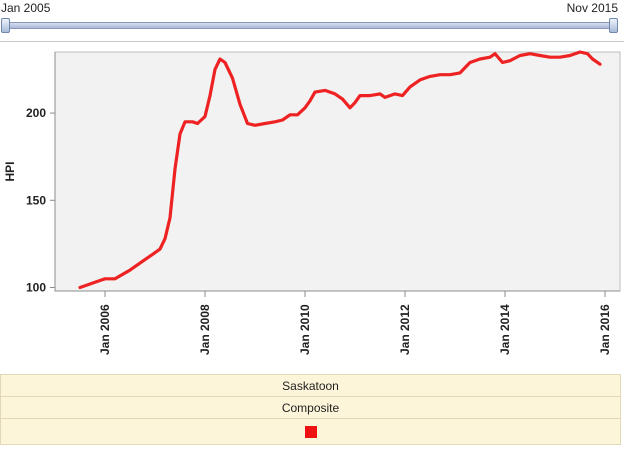 The image size is (624, 456). I want to click on range-slider-end-handle, so click(613, 25).